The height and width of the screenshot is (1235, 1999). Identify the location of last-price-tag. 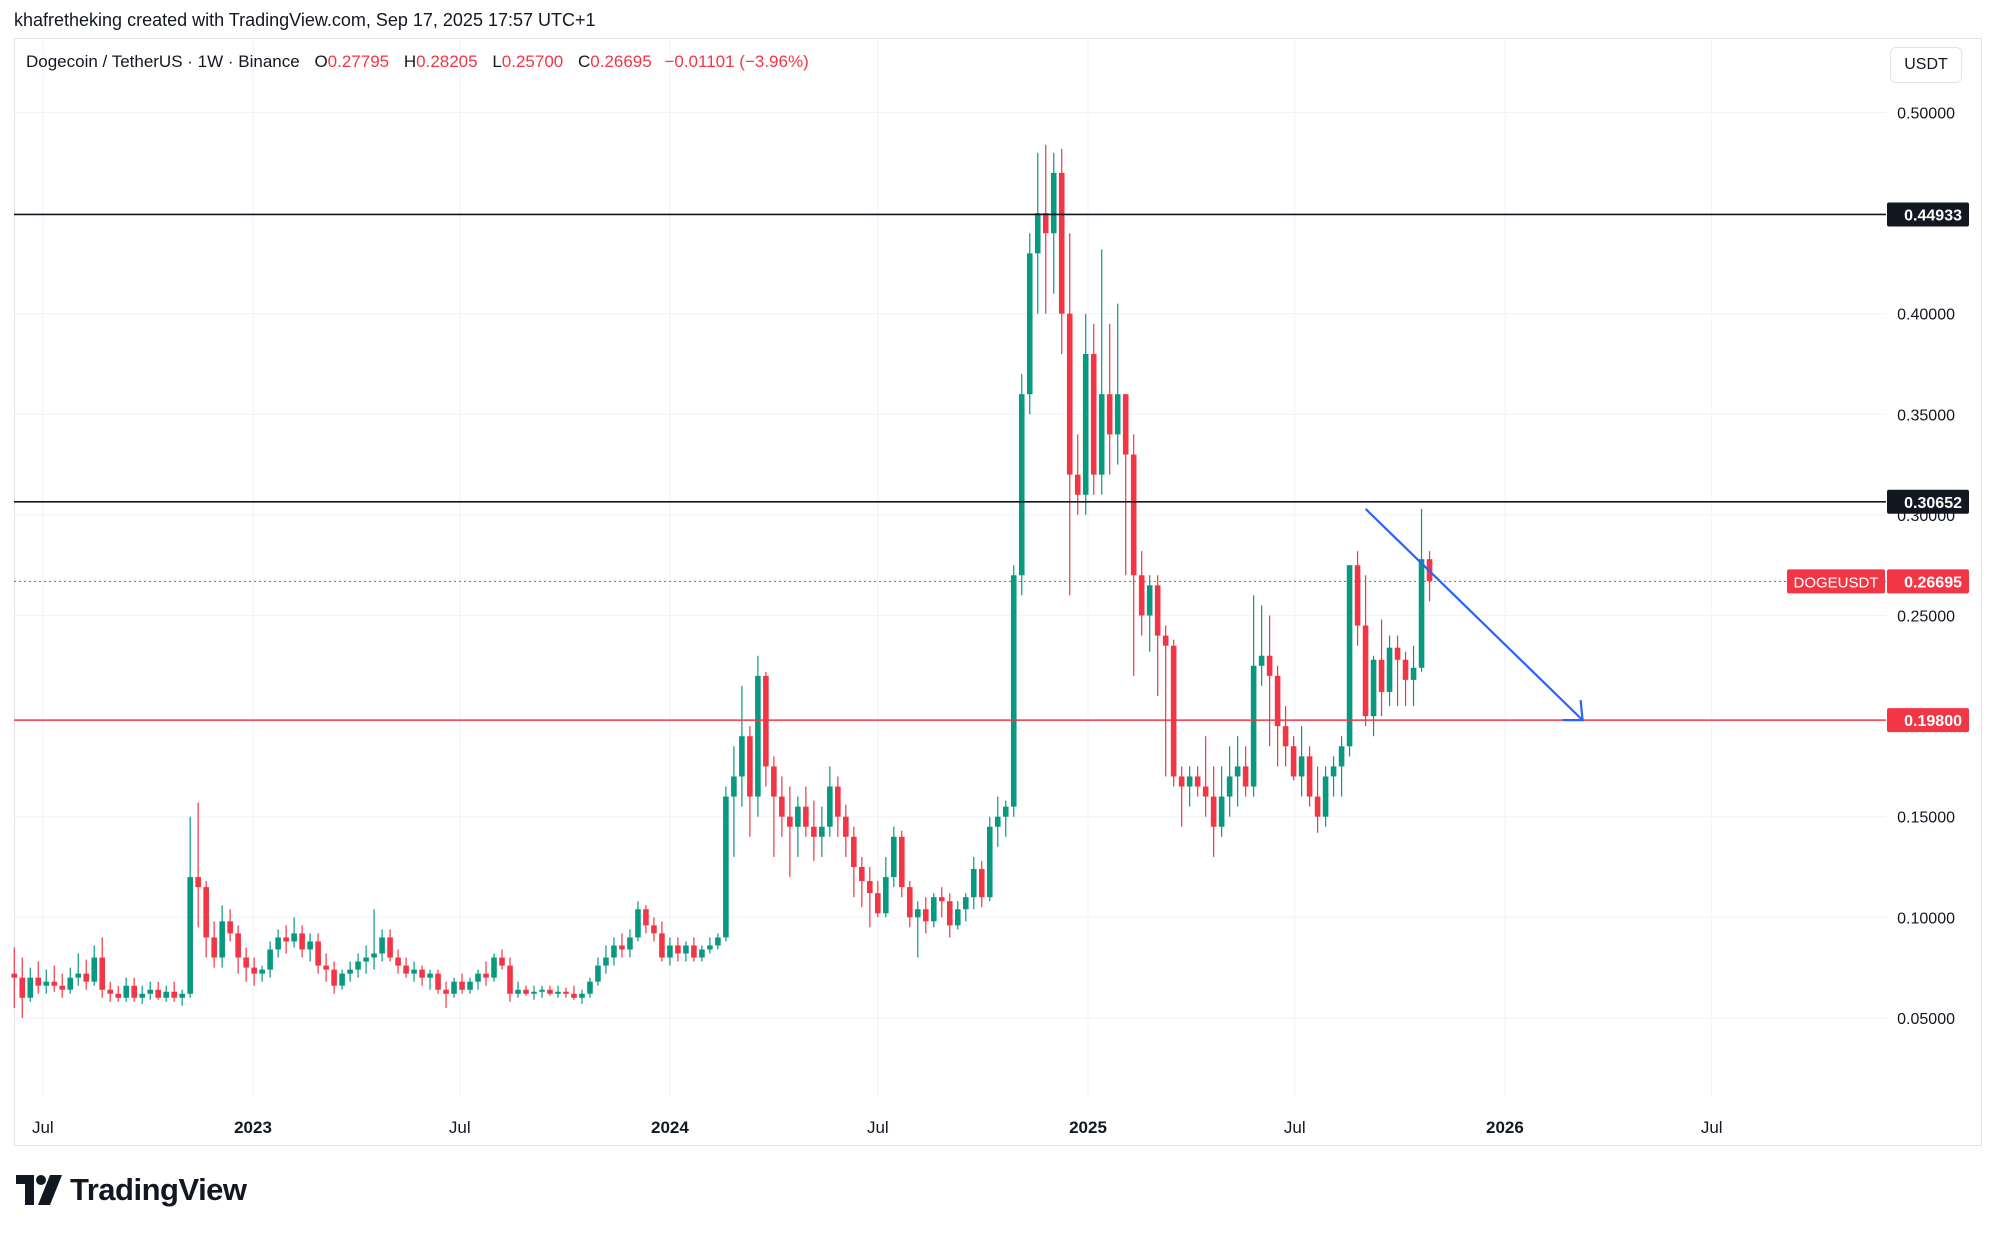
(1928, 581).